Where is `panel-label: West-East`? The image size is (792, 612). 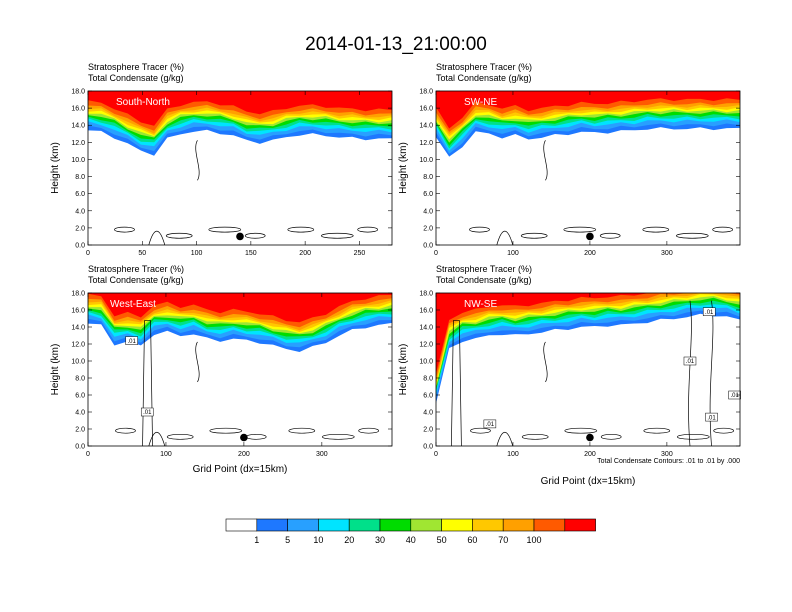
panel-label: West-East is located at coordinates (133, 304).